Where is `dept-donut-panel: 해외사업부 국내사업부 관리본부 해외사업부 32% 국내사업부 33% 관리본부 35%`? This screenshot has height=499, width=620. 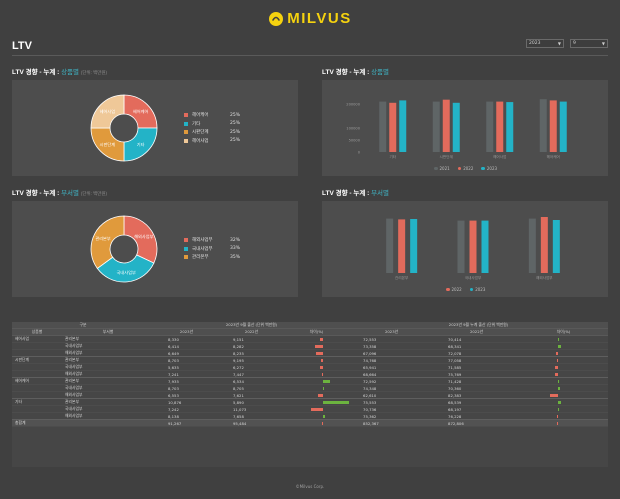 dept-donut-panel: 해외사업부 국내사업부 관리본부 해외사업부 32% 국내사업부 33% 관리본부 35% is located at coordinates (155, 249).